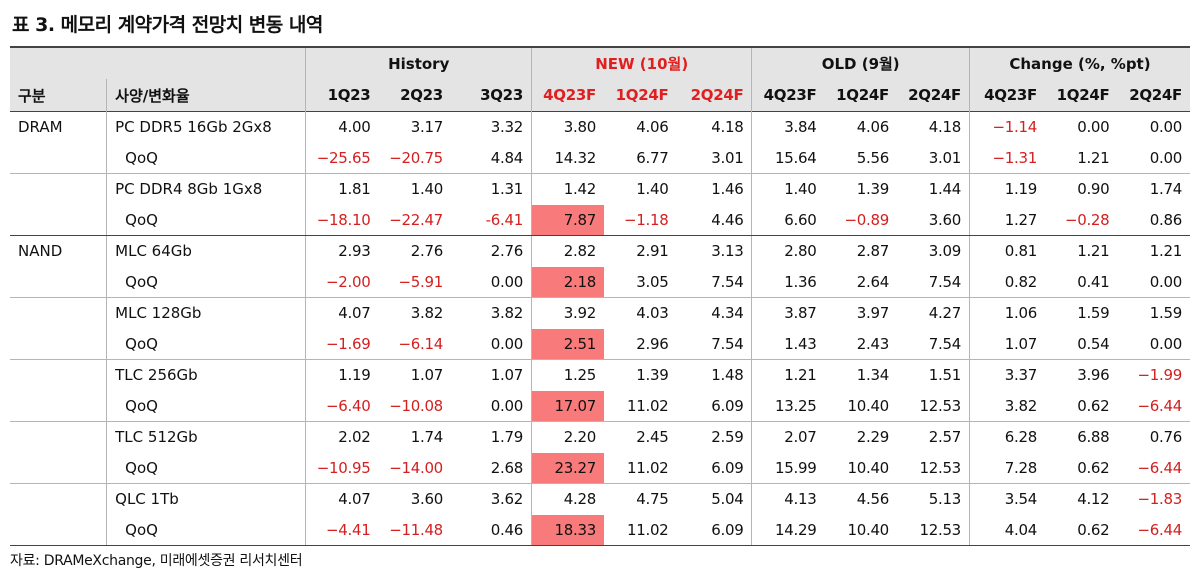  Describe the element at coordinates (1160, 499) in the screenshot. I see `cell-value: −1.83` at that location.